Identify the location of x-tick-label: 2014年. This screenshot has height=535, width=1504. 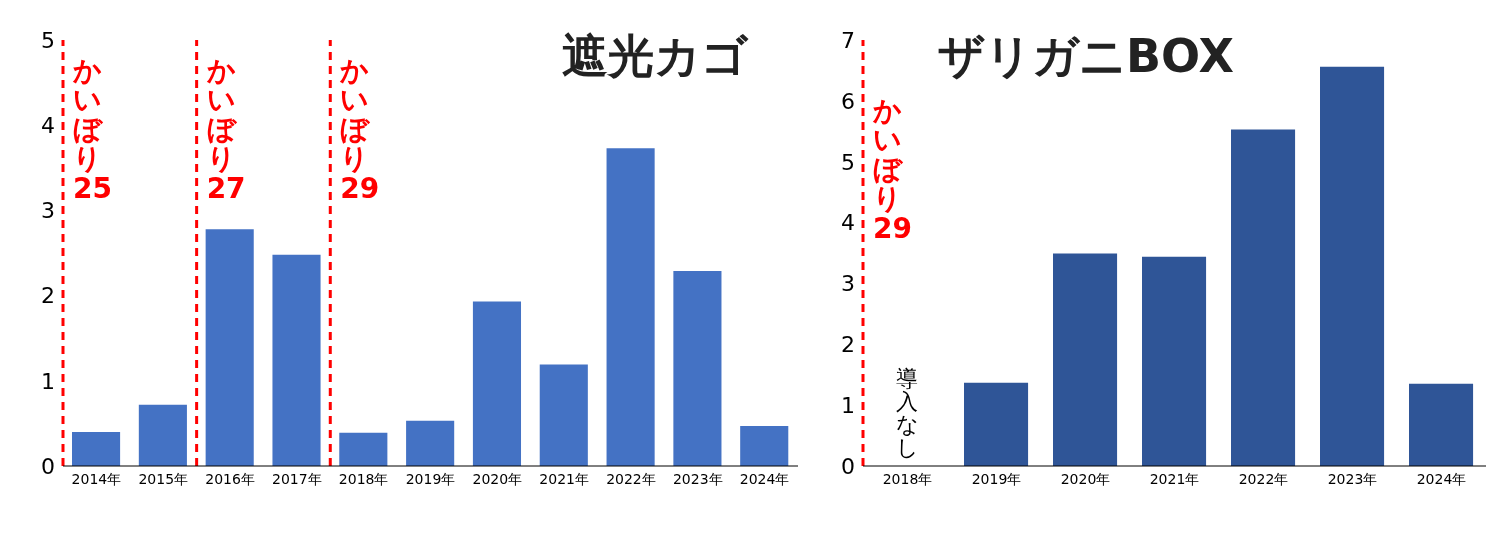
(96, 478).